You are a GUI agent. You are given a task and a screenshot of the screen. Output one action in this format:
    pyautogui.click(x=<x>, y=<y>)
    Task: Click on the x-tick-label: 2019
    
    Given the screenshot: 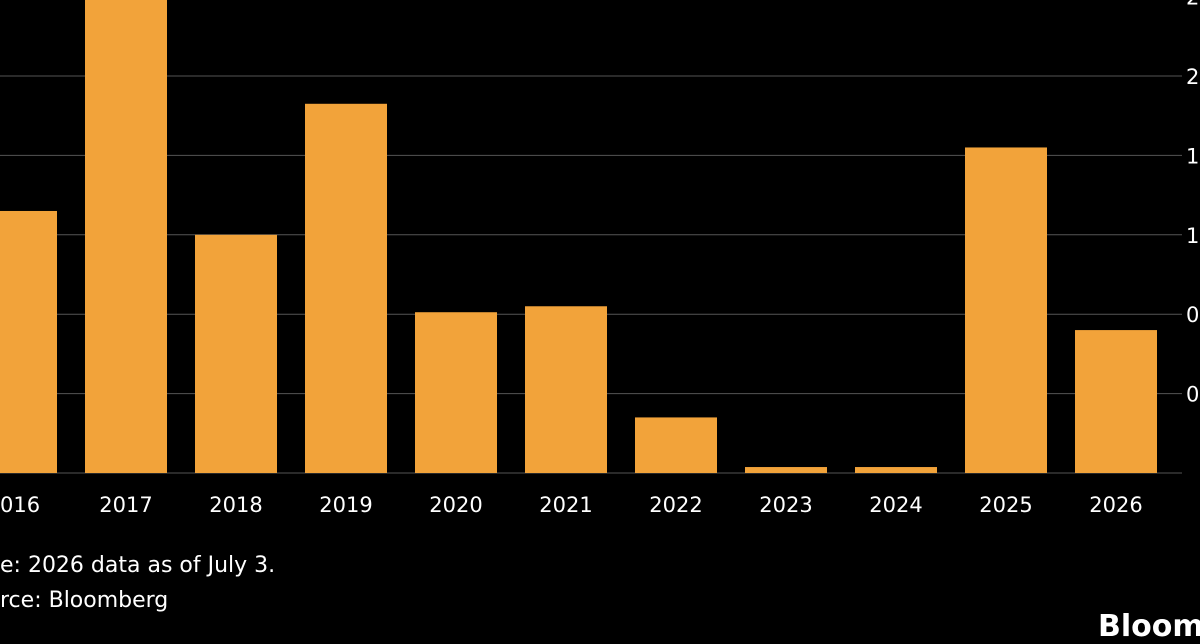 What is the action you would take?
    pyautogui.click(x=345, y=505)
    